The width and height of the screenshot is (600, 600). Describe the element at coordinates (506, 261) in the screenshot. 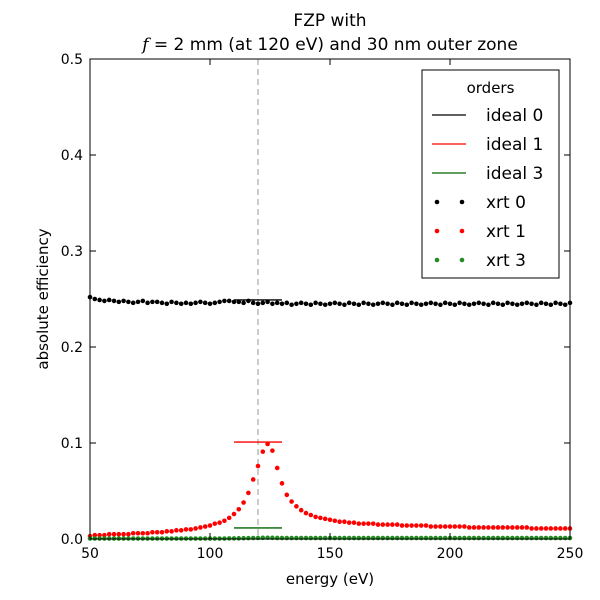

I see `legend-label: xrt 3` at that location.